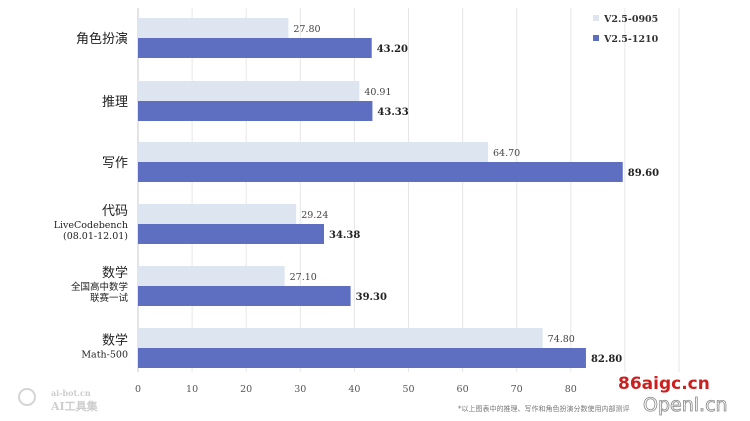  Describe the element at coordinates (300, 389) in the screenshot. I see `x-tick-label: 30` at that location.